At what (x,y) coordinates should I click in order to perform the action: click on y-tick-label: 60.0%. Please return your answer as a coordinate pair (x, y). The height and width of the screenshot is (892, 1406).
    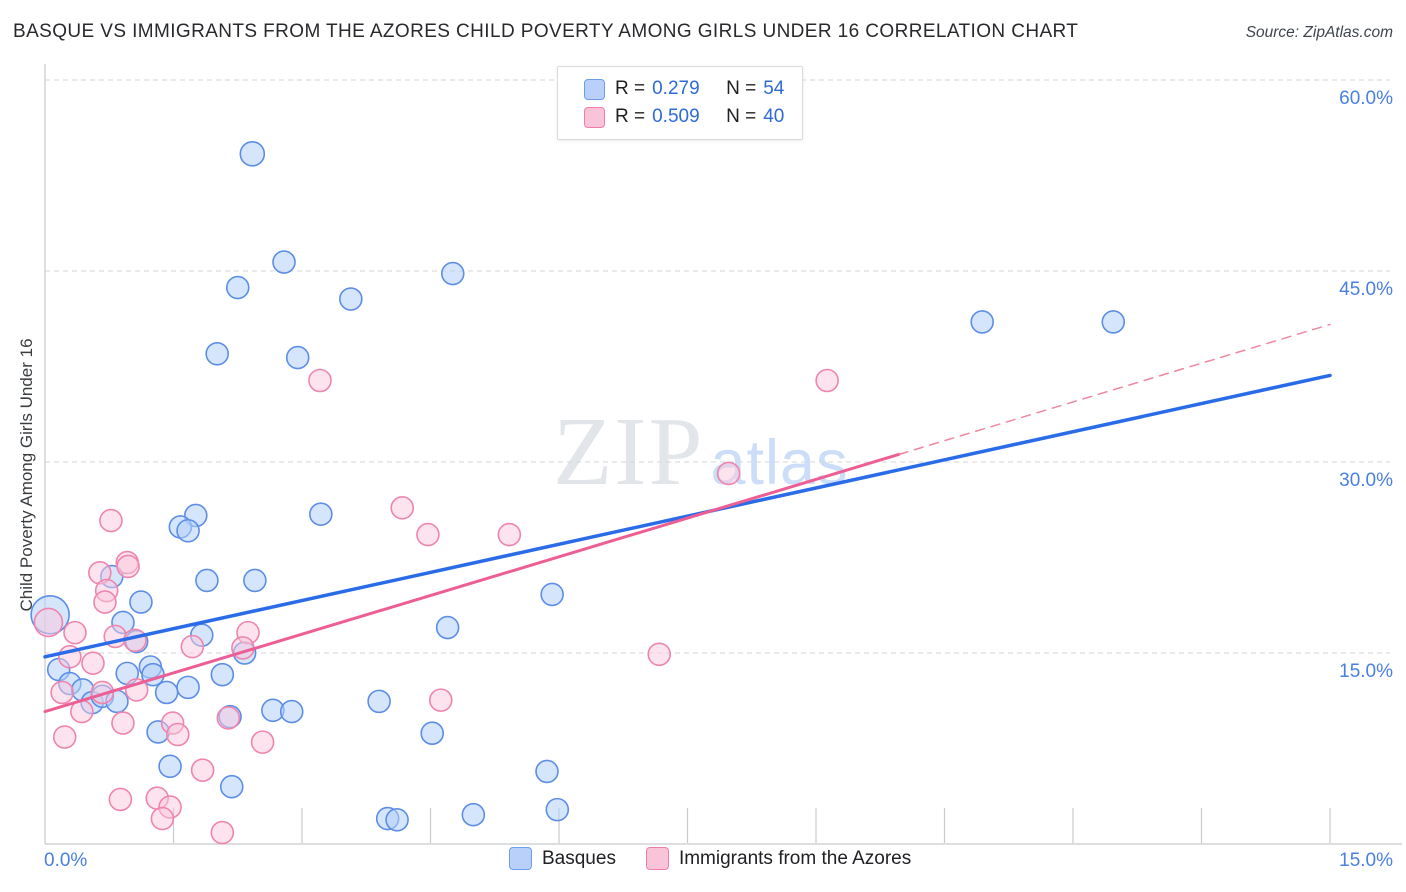
    Looking at the image, I should click on (1366, 98).